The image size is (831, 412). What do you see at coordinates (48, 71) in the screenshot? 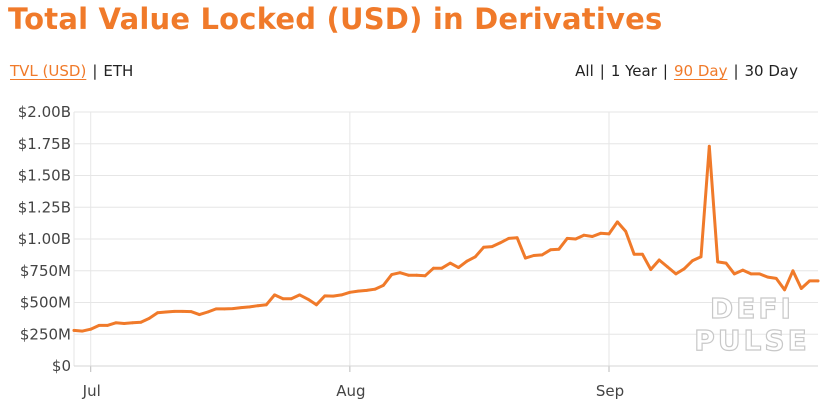
I see `unit-option-tvl-usd: TVL (USD)` at bounding box center [48, 71].